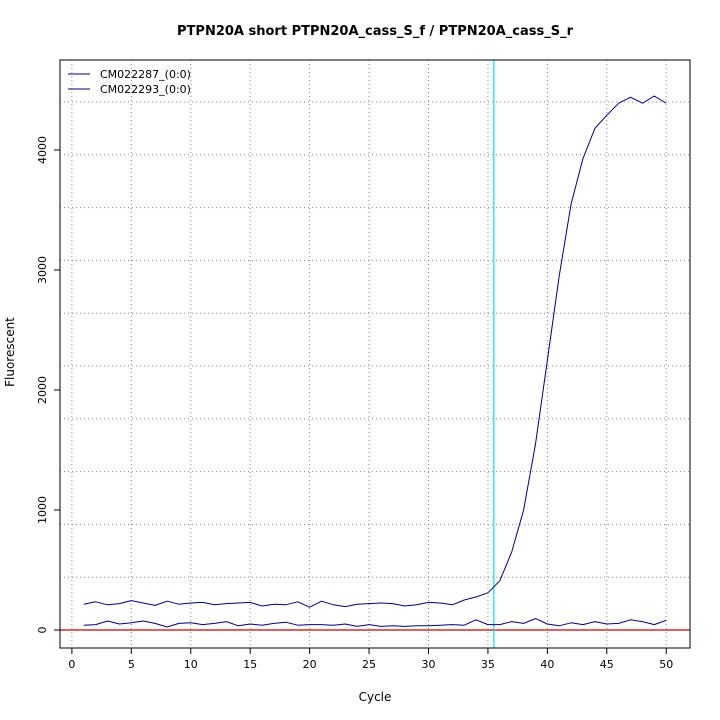 This screenshot has width=720, height=720. I want to click on x-axis-label: Cycle, so click(375, 697).